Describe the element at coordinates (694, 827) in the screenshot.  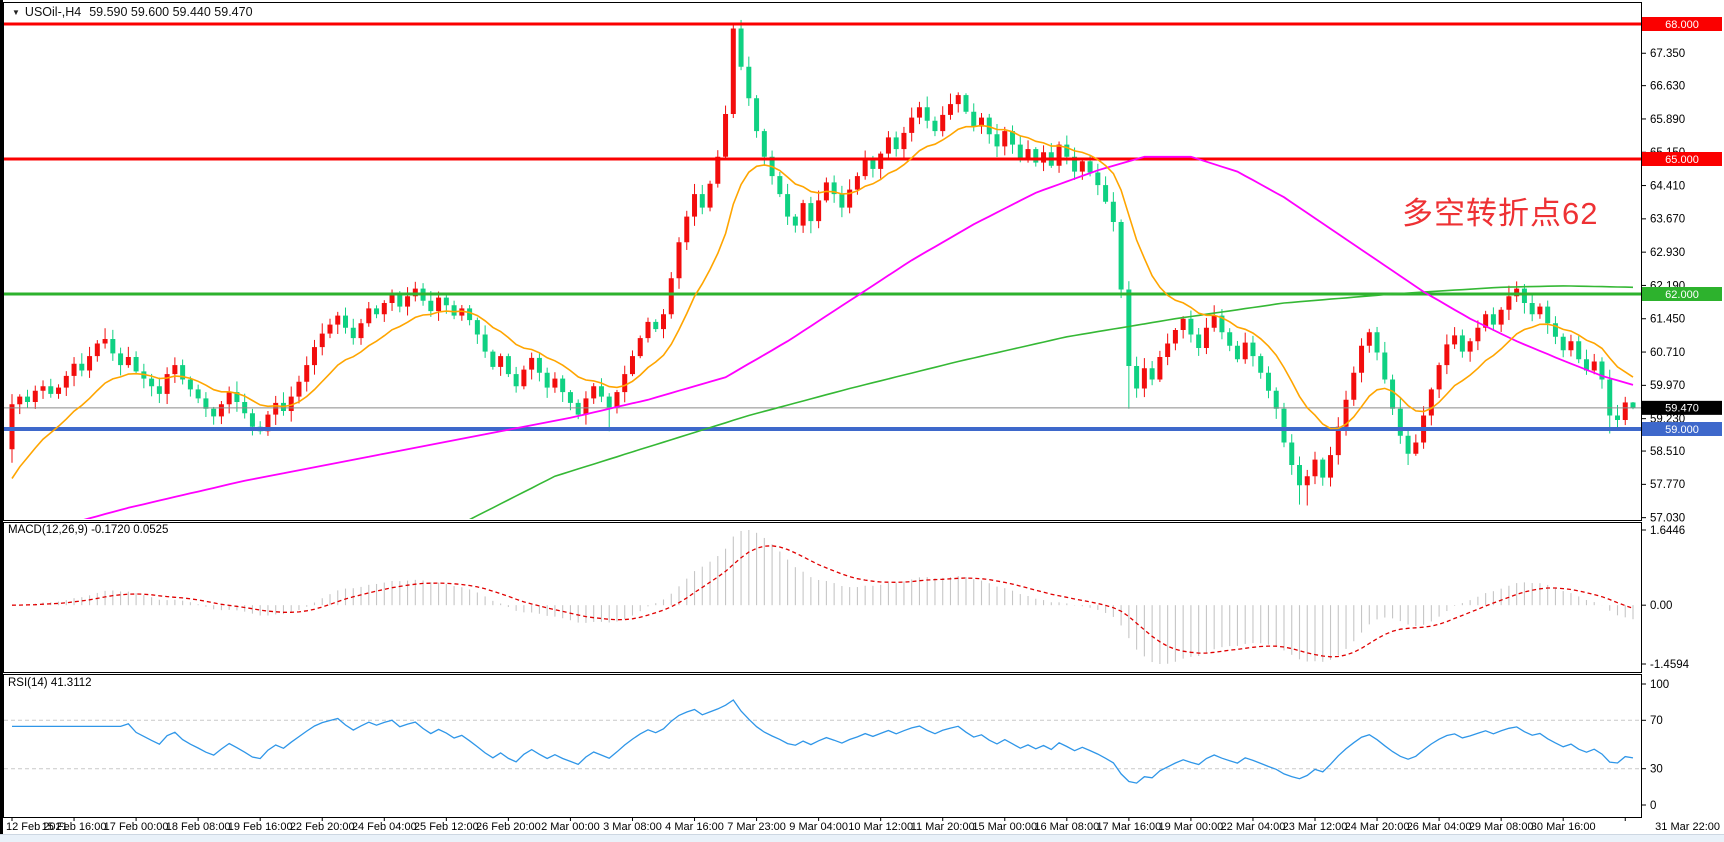
I see `time-axis-label: 4 Mar 16:00` at that location.